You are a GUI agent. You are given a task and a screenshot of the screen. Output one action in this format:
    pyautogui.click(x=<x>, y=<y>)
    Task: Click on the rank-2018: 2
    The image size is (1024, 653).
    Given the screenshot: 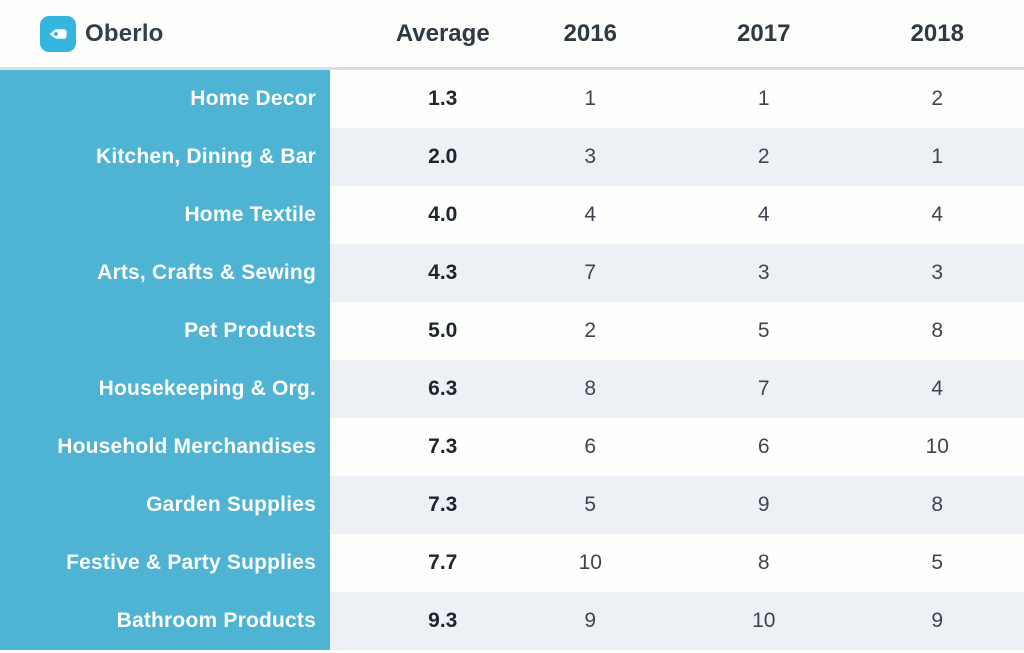 What is the action you would take?
    pyautogui.click(x=937, y=98)
    